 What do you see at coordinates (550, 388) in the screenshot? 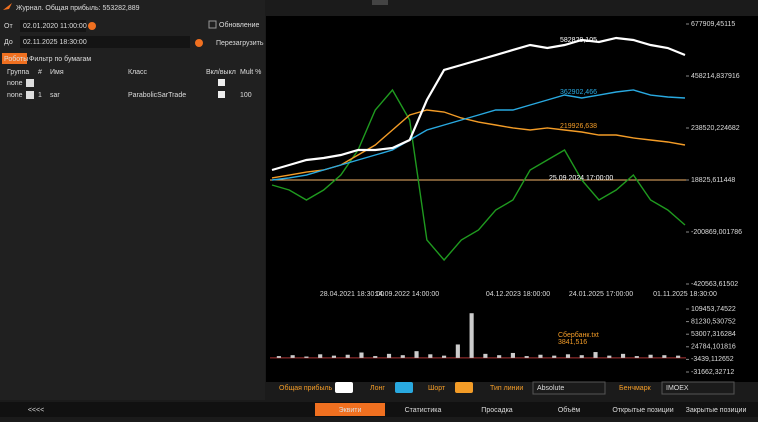
I see `control-label: Absolute` at bounding box center [550, 388].